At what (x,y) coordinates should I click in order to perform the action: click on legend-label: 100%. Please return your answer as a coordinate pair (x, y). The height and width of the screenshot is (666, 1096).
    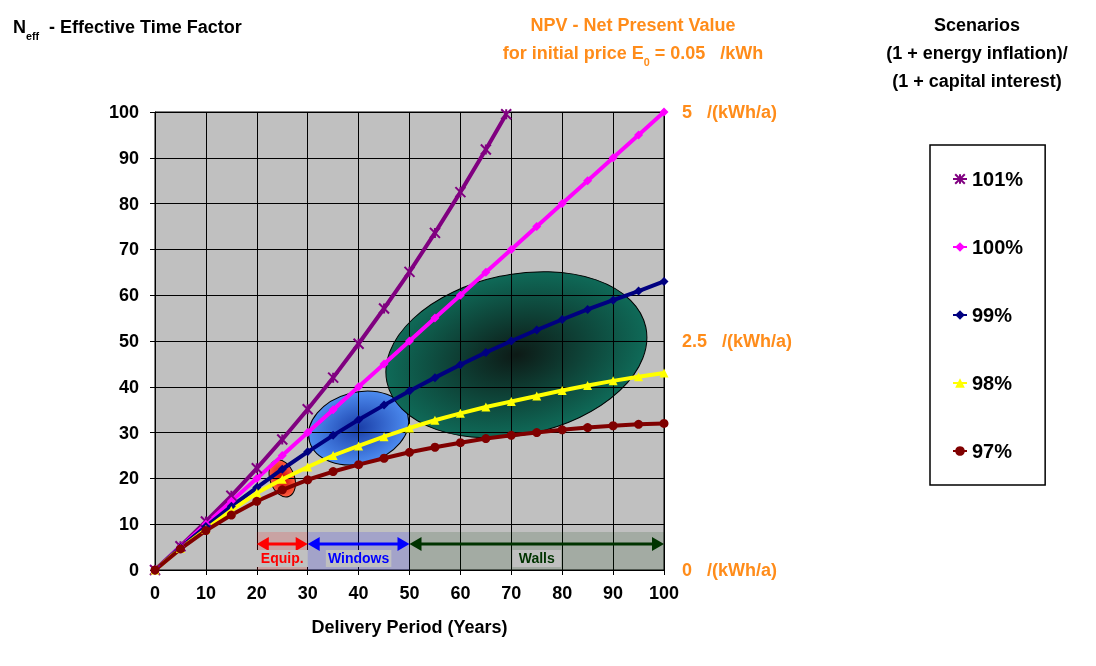
    Looking at the image, I should click on (998, 247).